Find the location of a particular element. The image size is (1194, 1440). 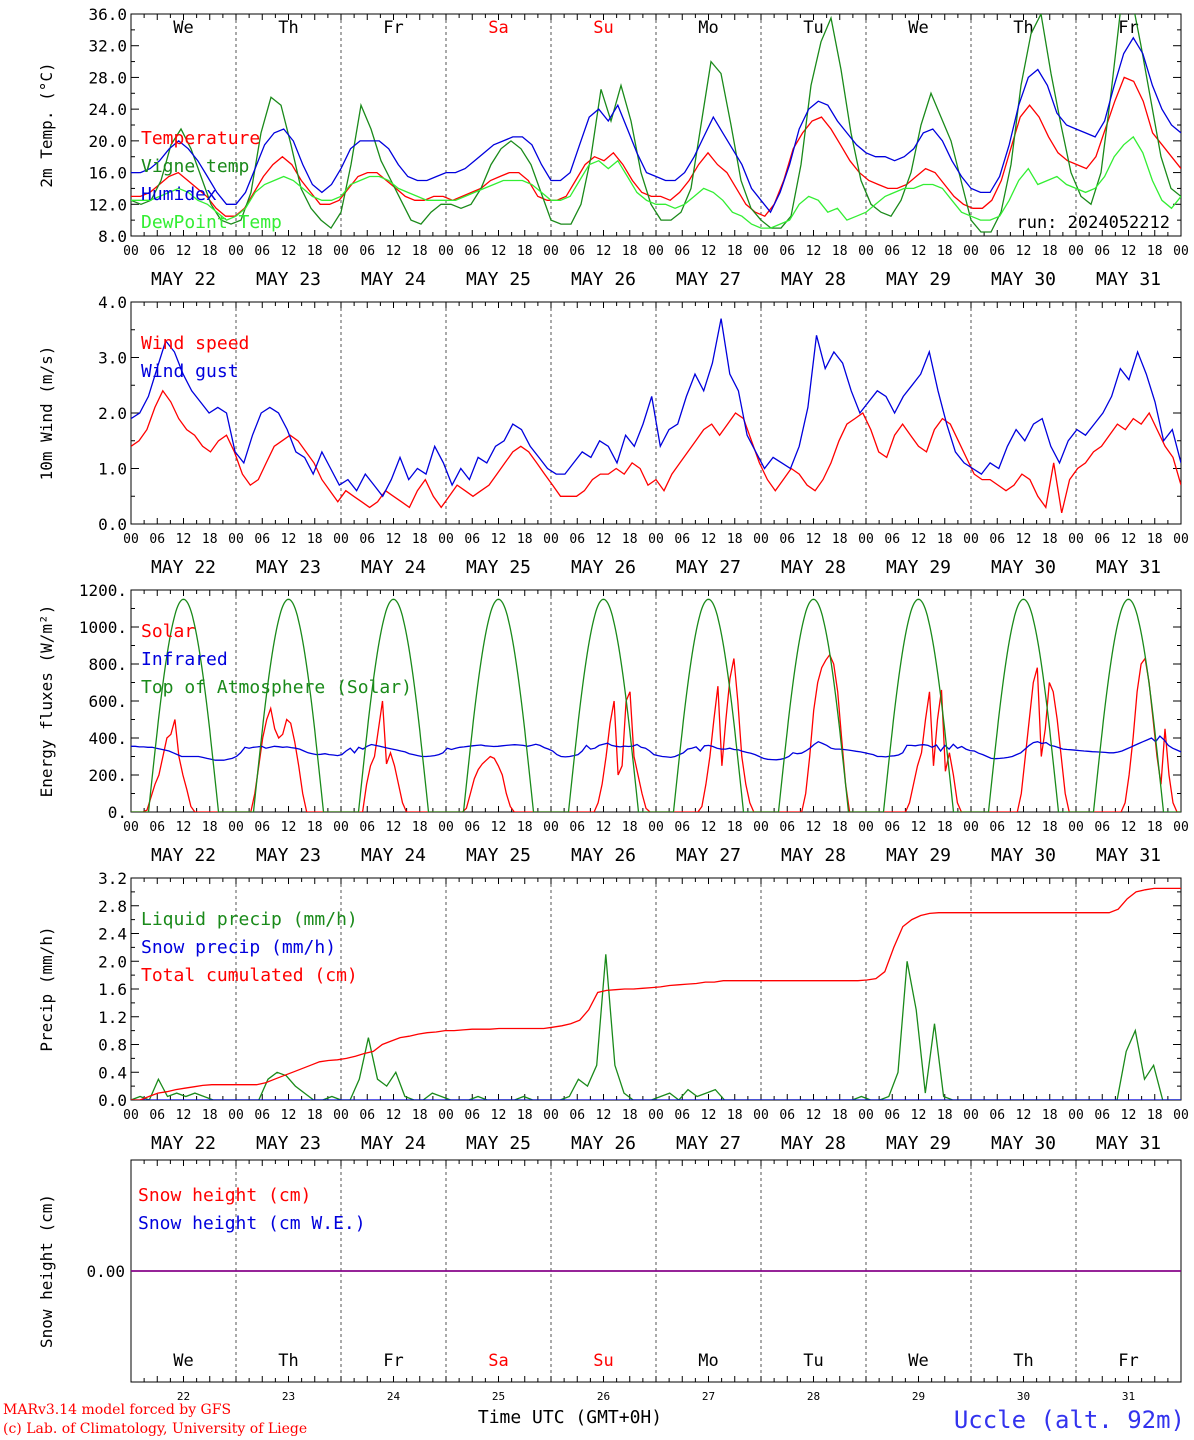

y-axis-label: 10m Wind (m/s) is located at coordinates (46, 413).